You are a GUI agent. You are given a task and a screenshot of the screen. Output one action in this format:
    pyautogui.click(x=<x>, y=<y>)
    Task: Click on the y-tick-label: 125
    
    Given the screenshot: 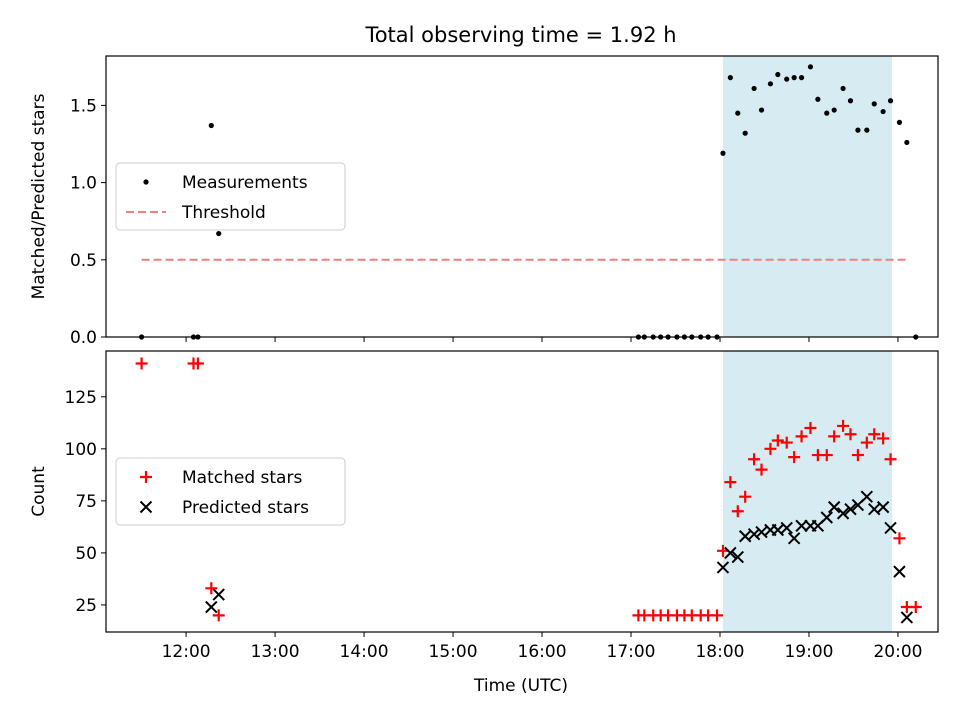 What is the action you would take?
    pyautogui.click(x=81, y=398)
    